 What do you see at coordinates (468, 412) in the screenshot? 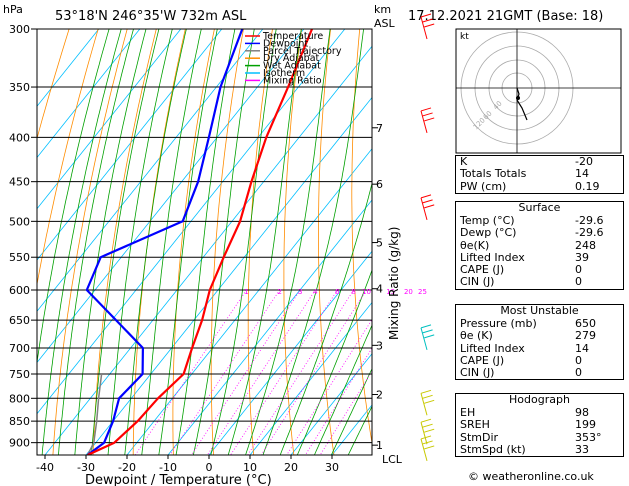
I see `row-label: EH` at bounding box center [468, 412].